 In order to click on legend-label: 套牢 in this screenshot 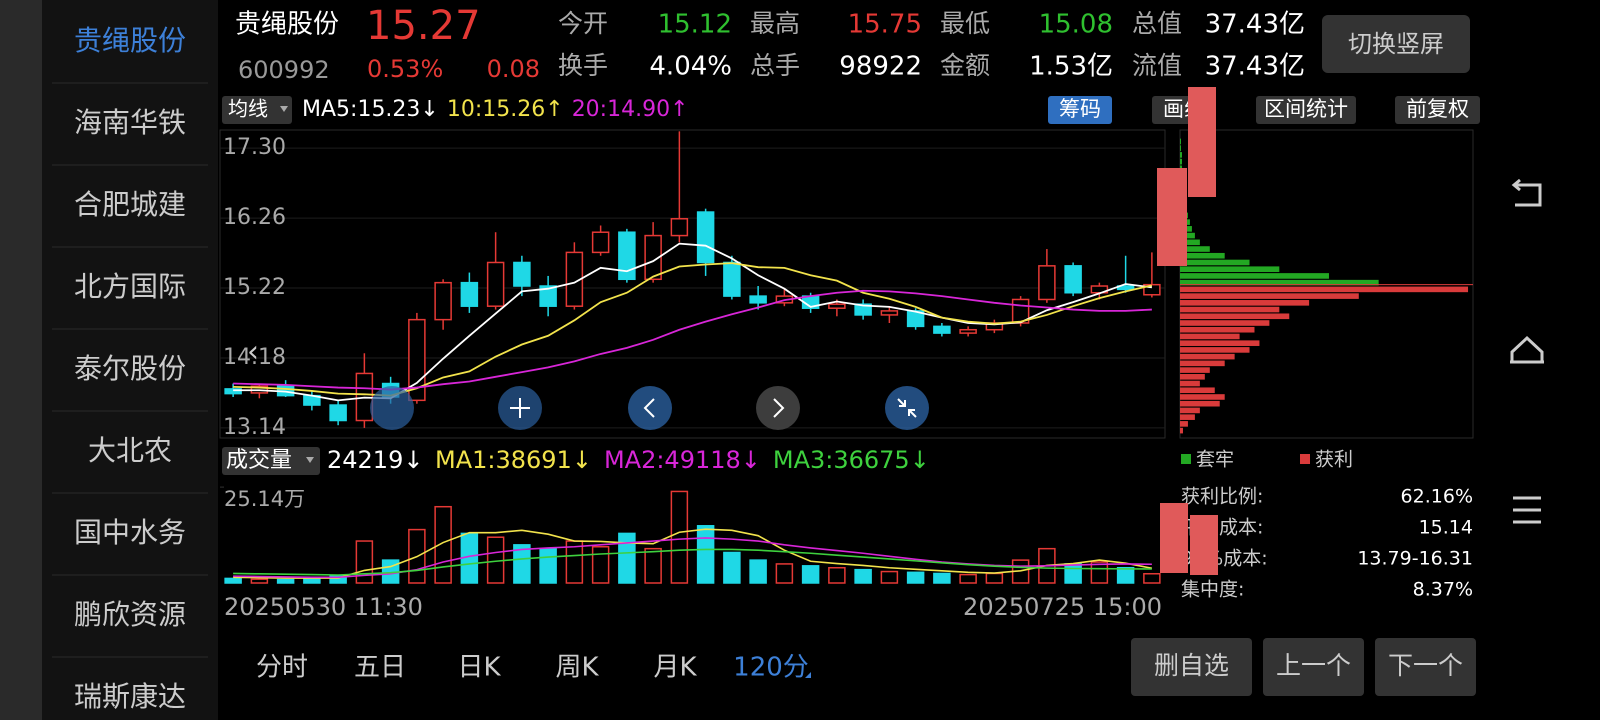, I will do `click(1215, 460)`.